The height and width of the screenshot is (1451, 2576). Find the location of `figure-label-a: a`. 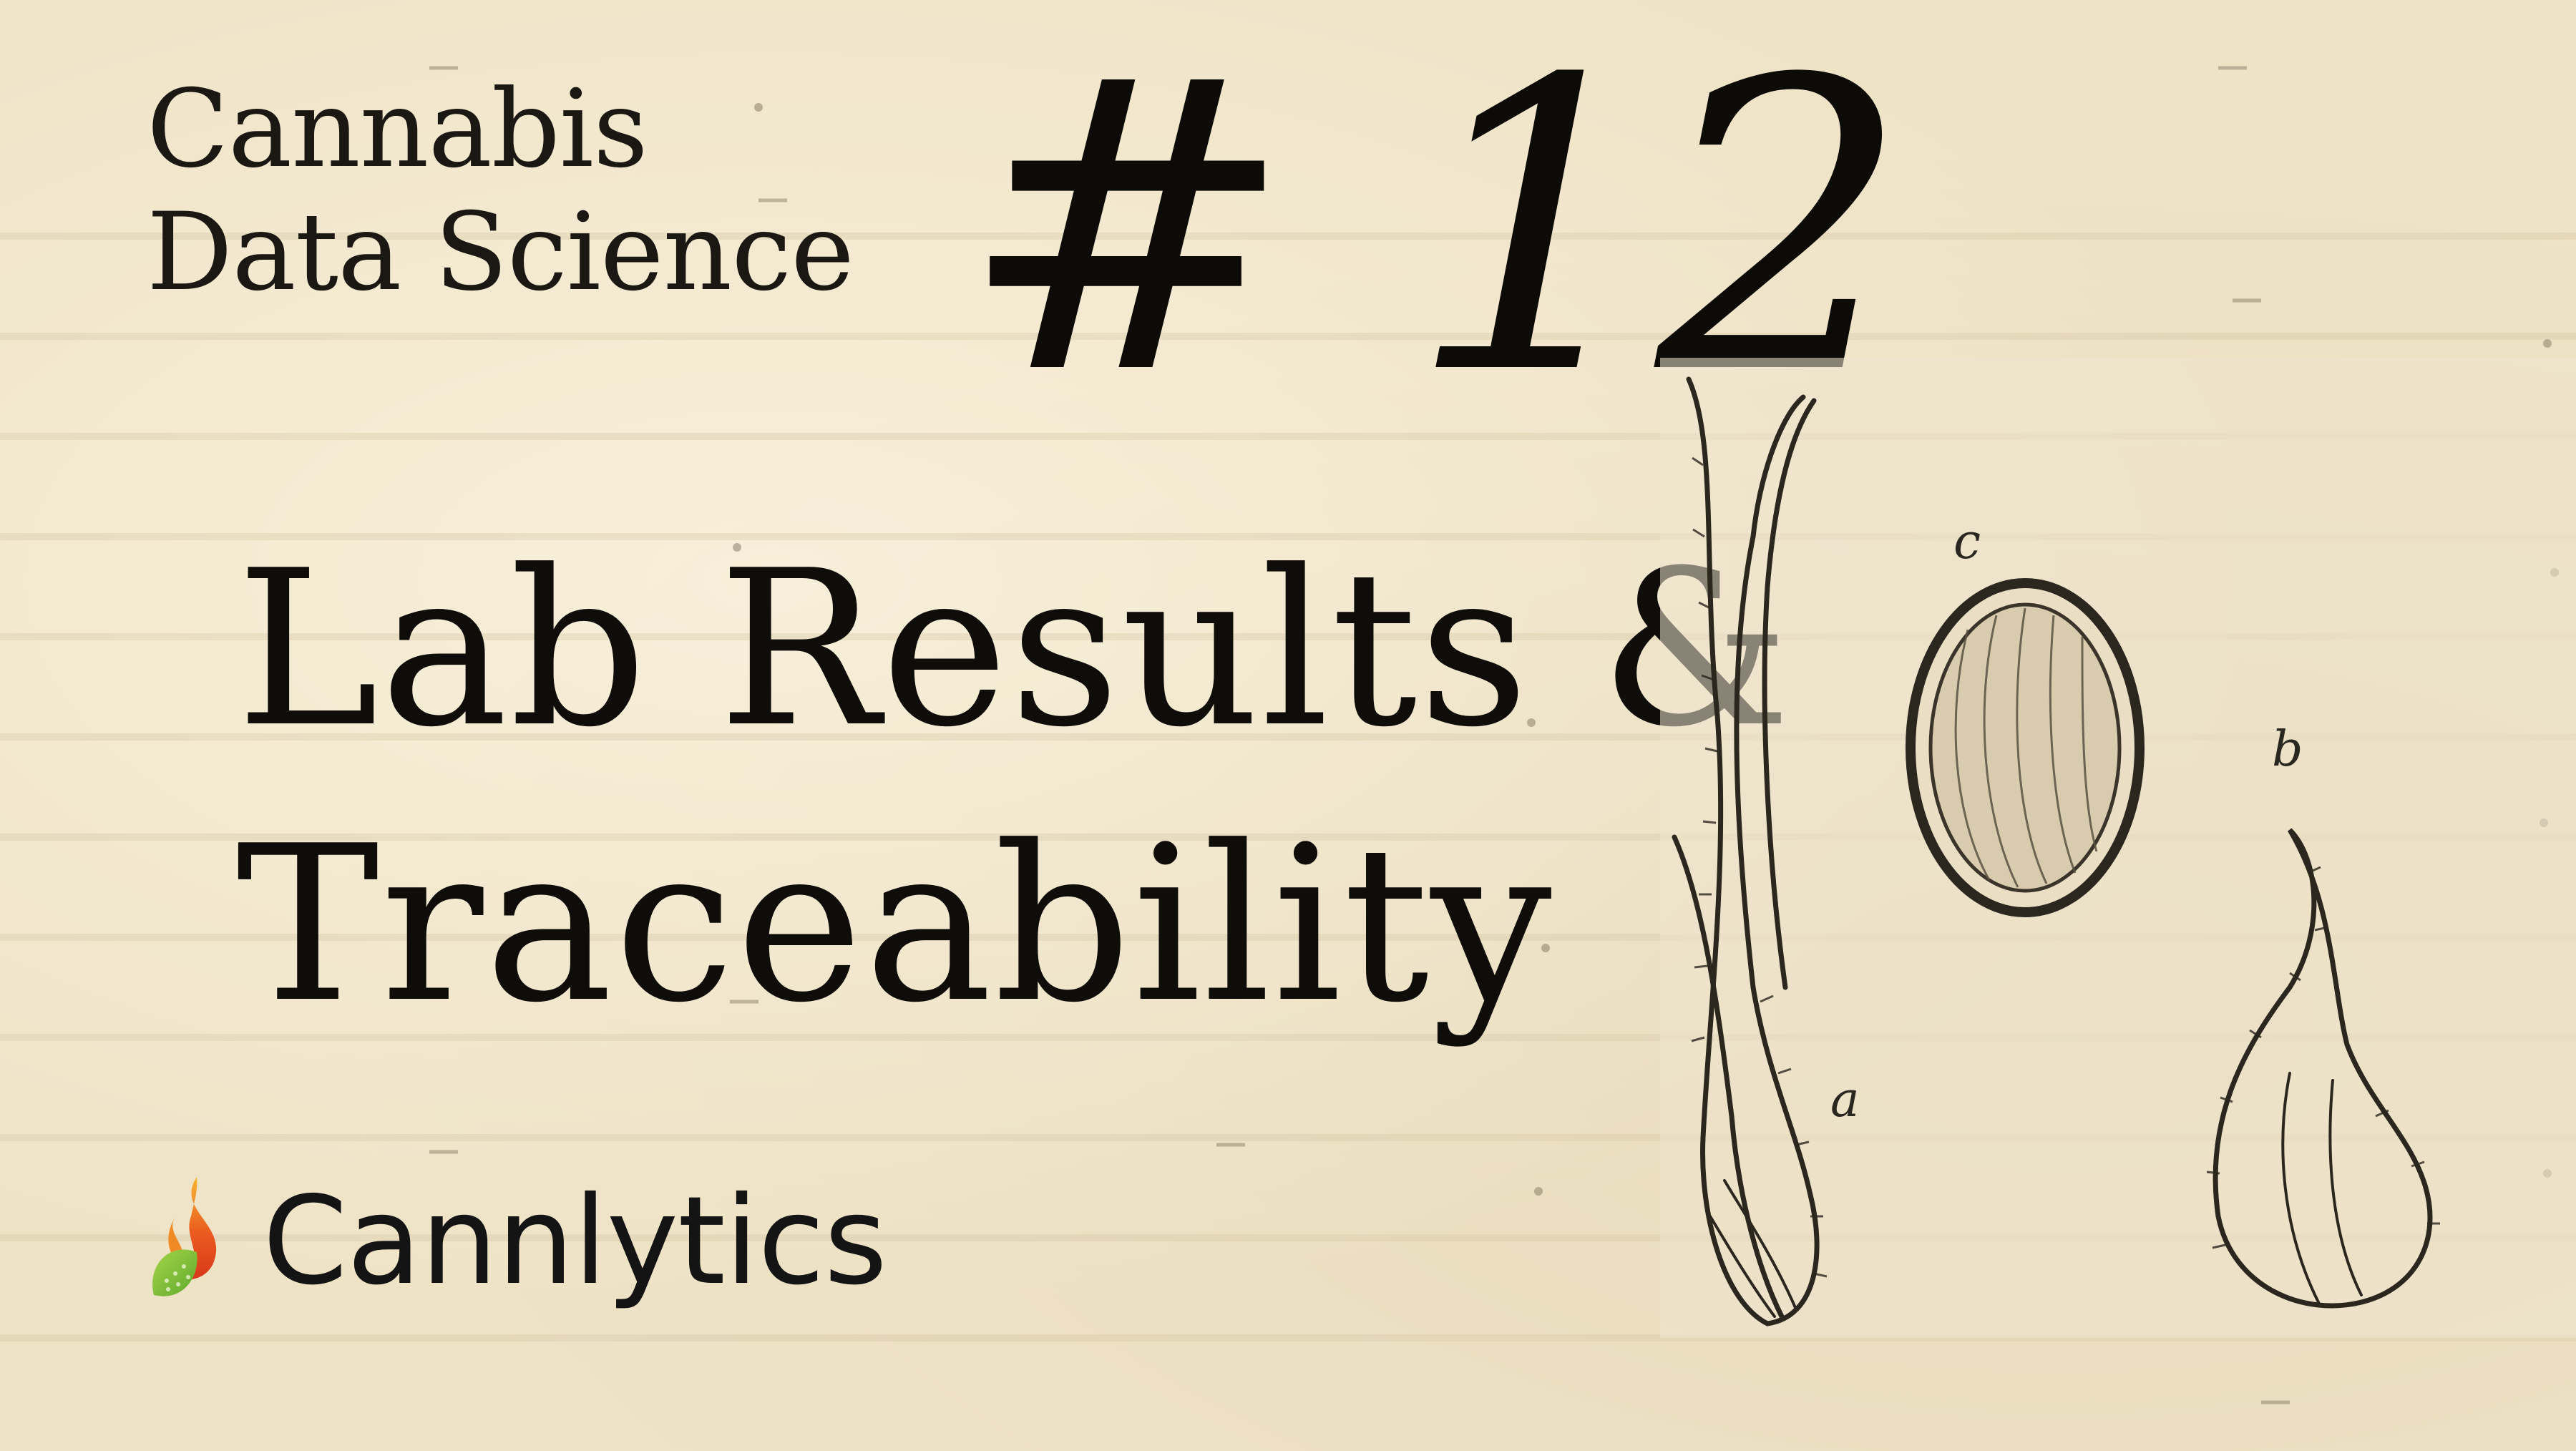

figure-label-a: a is located at coordinates (1845, 1100).